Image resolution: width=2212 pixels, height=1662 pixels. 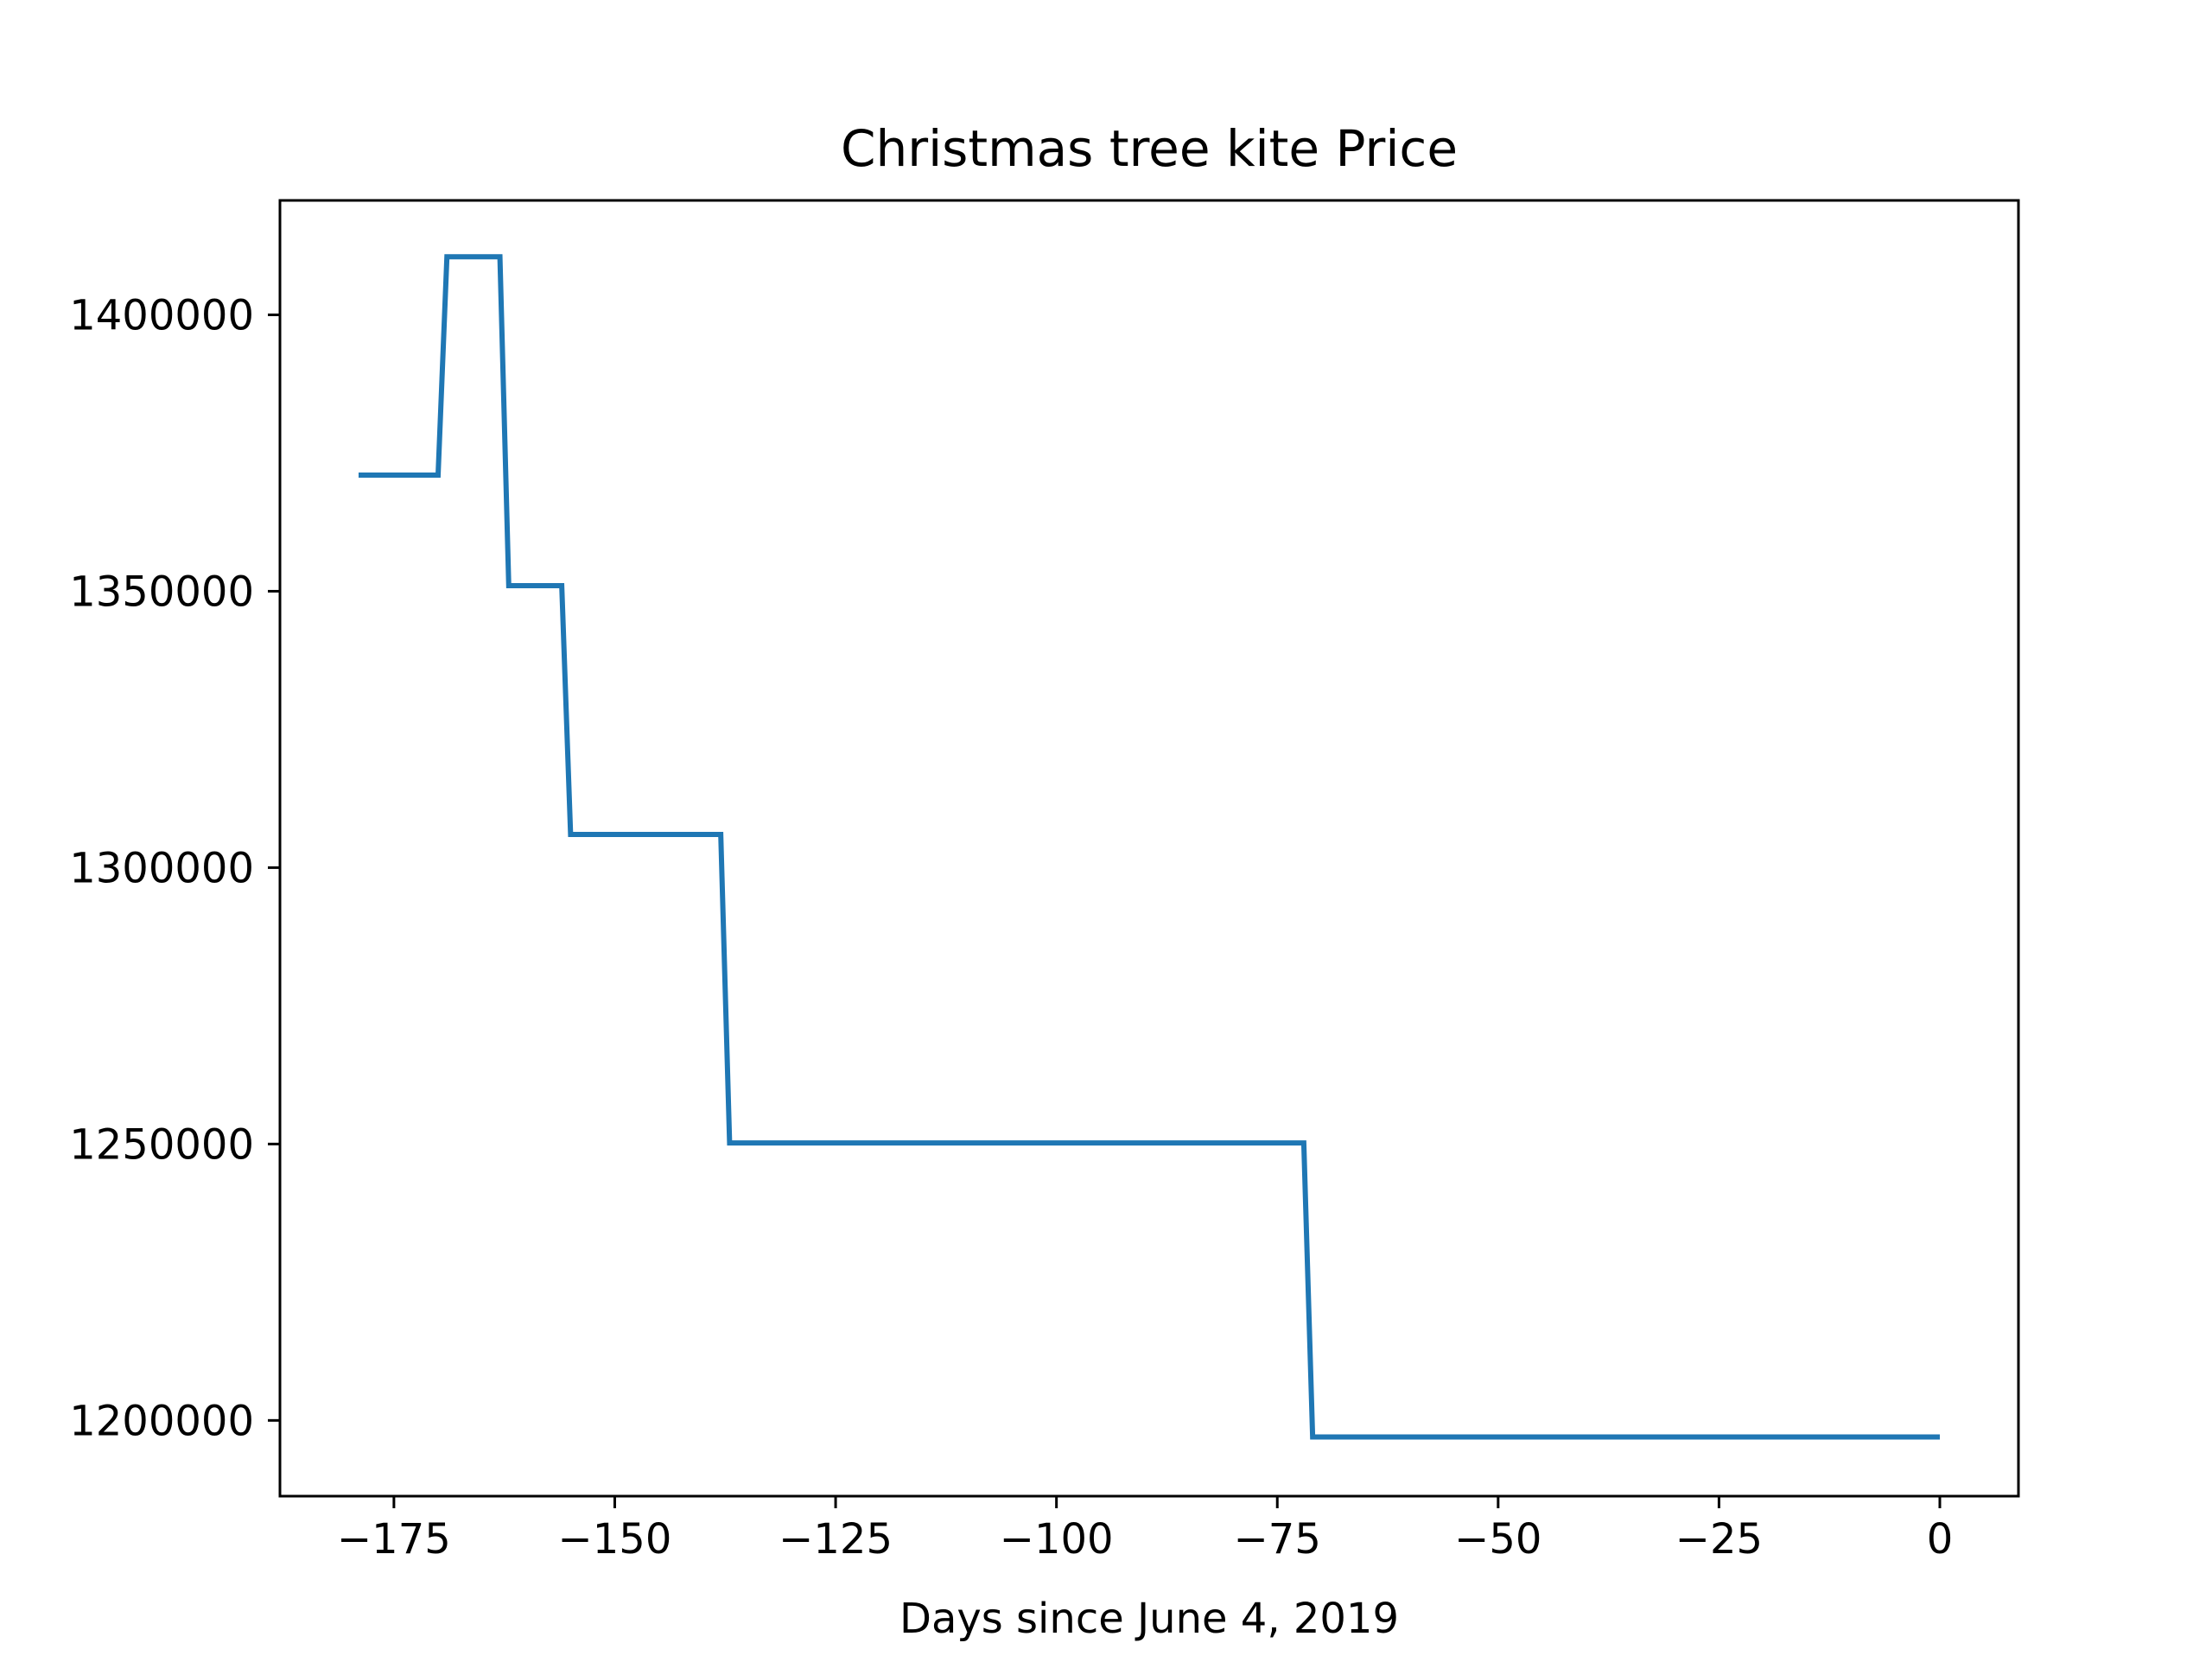 I want to click on x-tick-label: −75, so click(x=1277, y=1539).